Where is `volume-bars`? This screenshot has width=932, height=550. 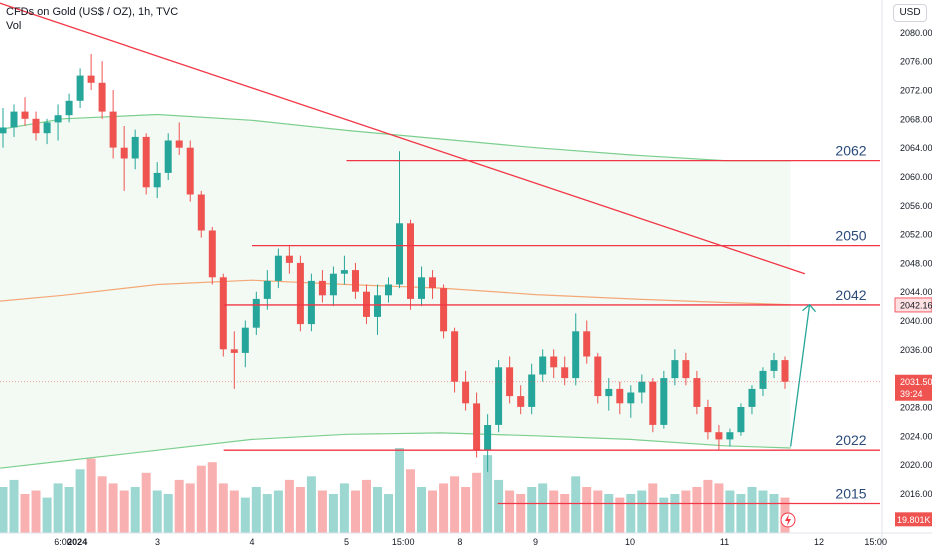
volume-bars is located at coordinates (395, 491).